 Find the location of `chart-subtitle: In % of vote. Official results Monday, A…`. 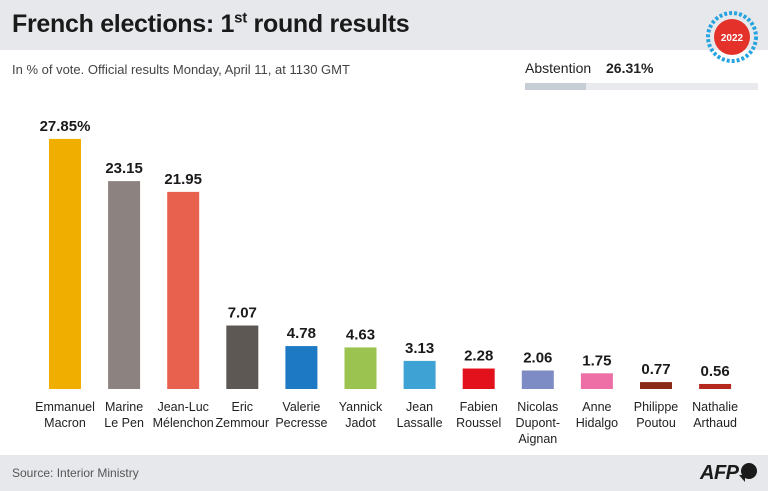

chart-subtitle: In % of vote. Official results Monday, A… is located at coordinates (181, 69).